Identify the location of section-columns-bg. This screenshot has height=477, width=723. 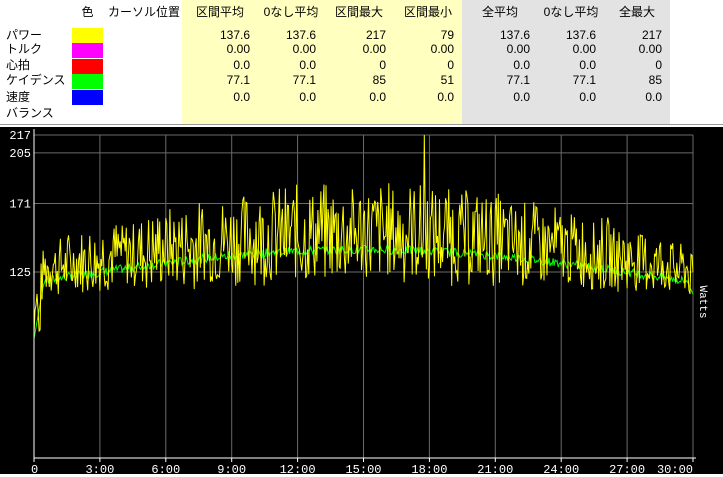
(322, 62).